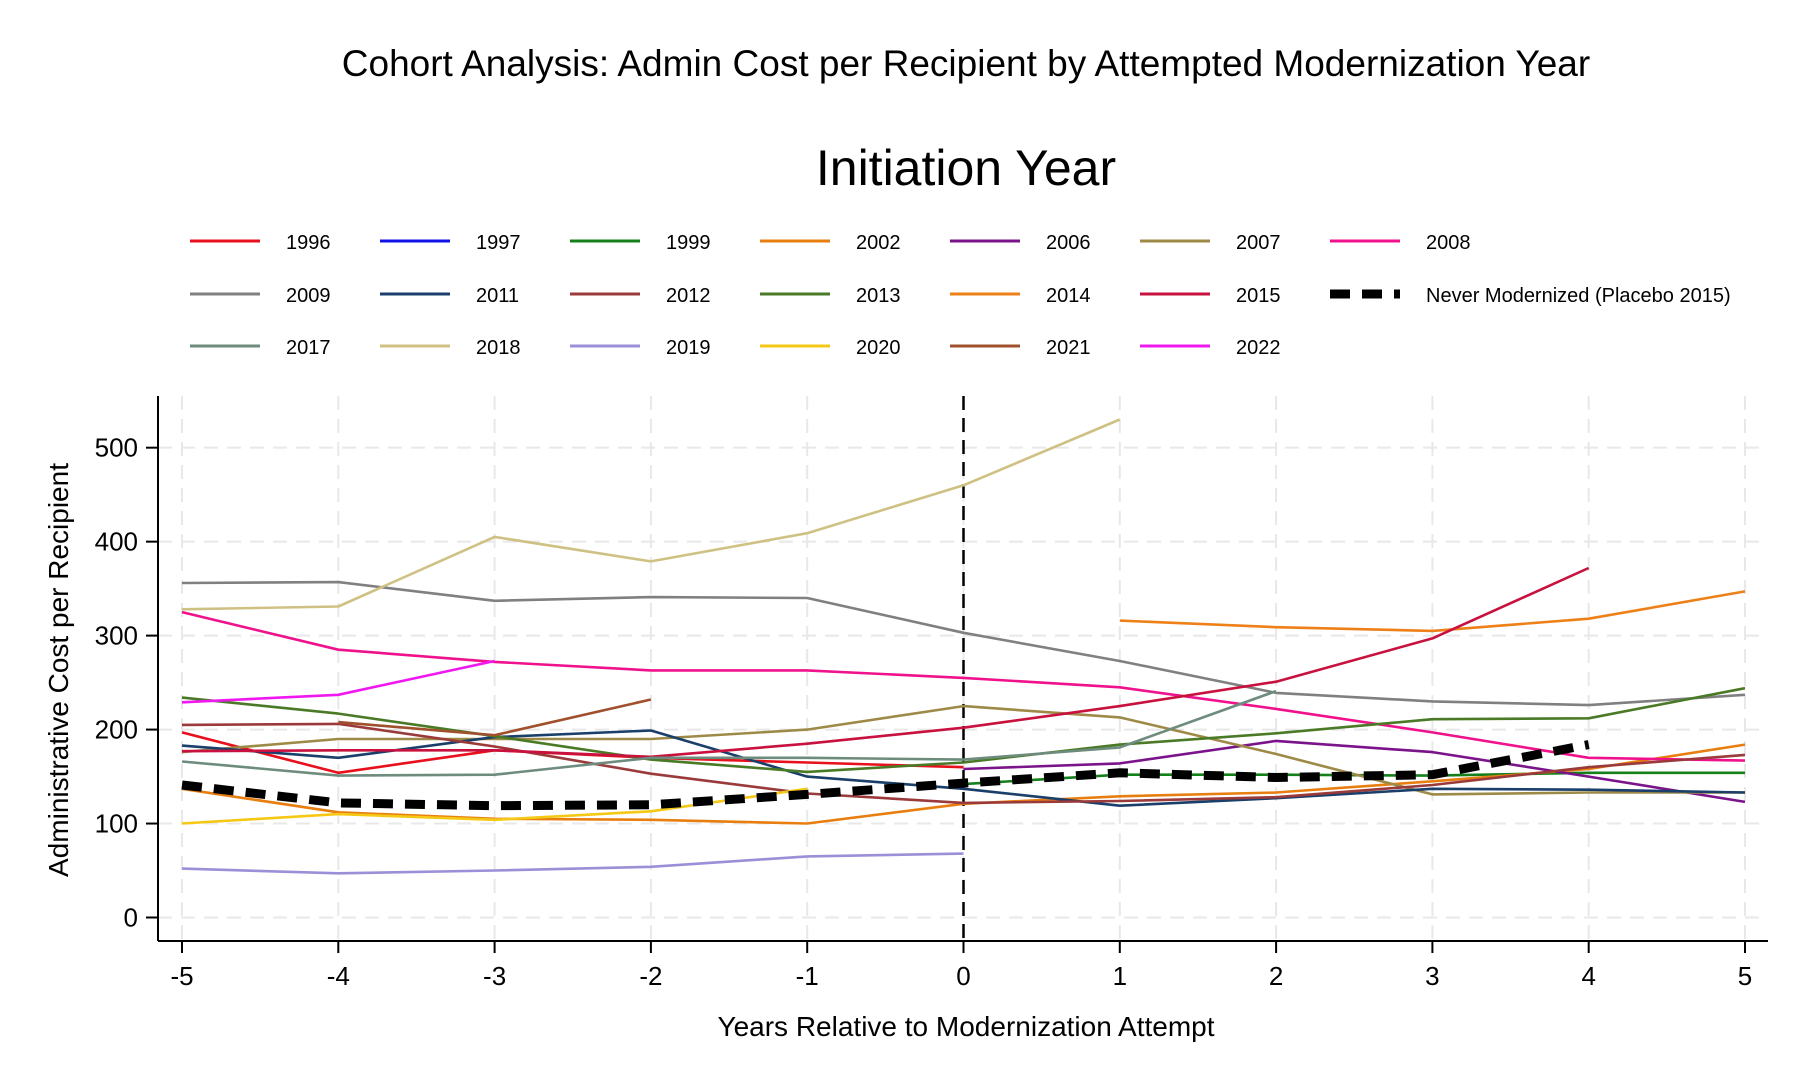  I want to click on x-tick-label: -2, so click(650, 976).